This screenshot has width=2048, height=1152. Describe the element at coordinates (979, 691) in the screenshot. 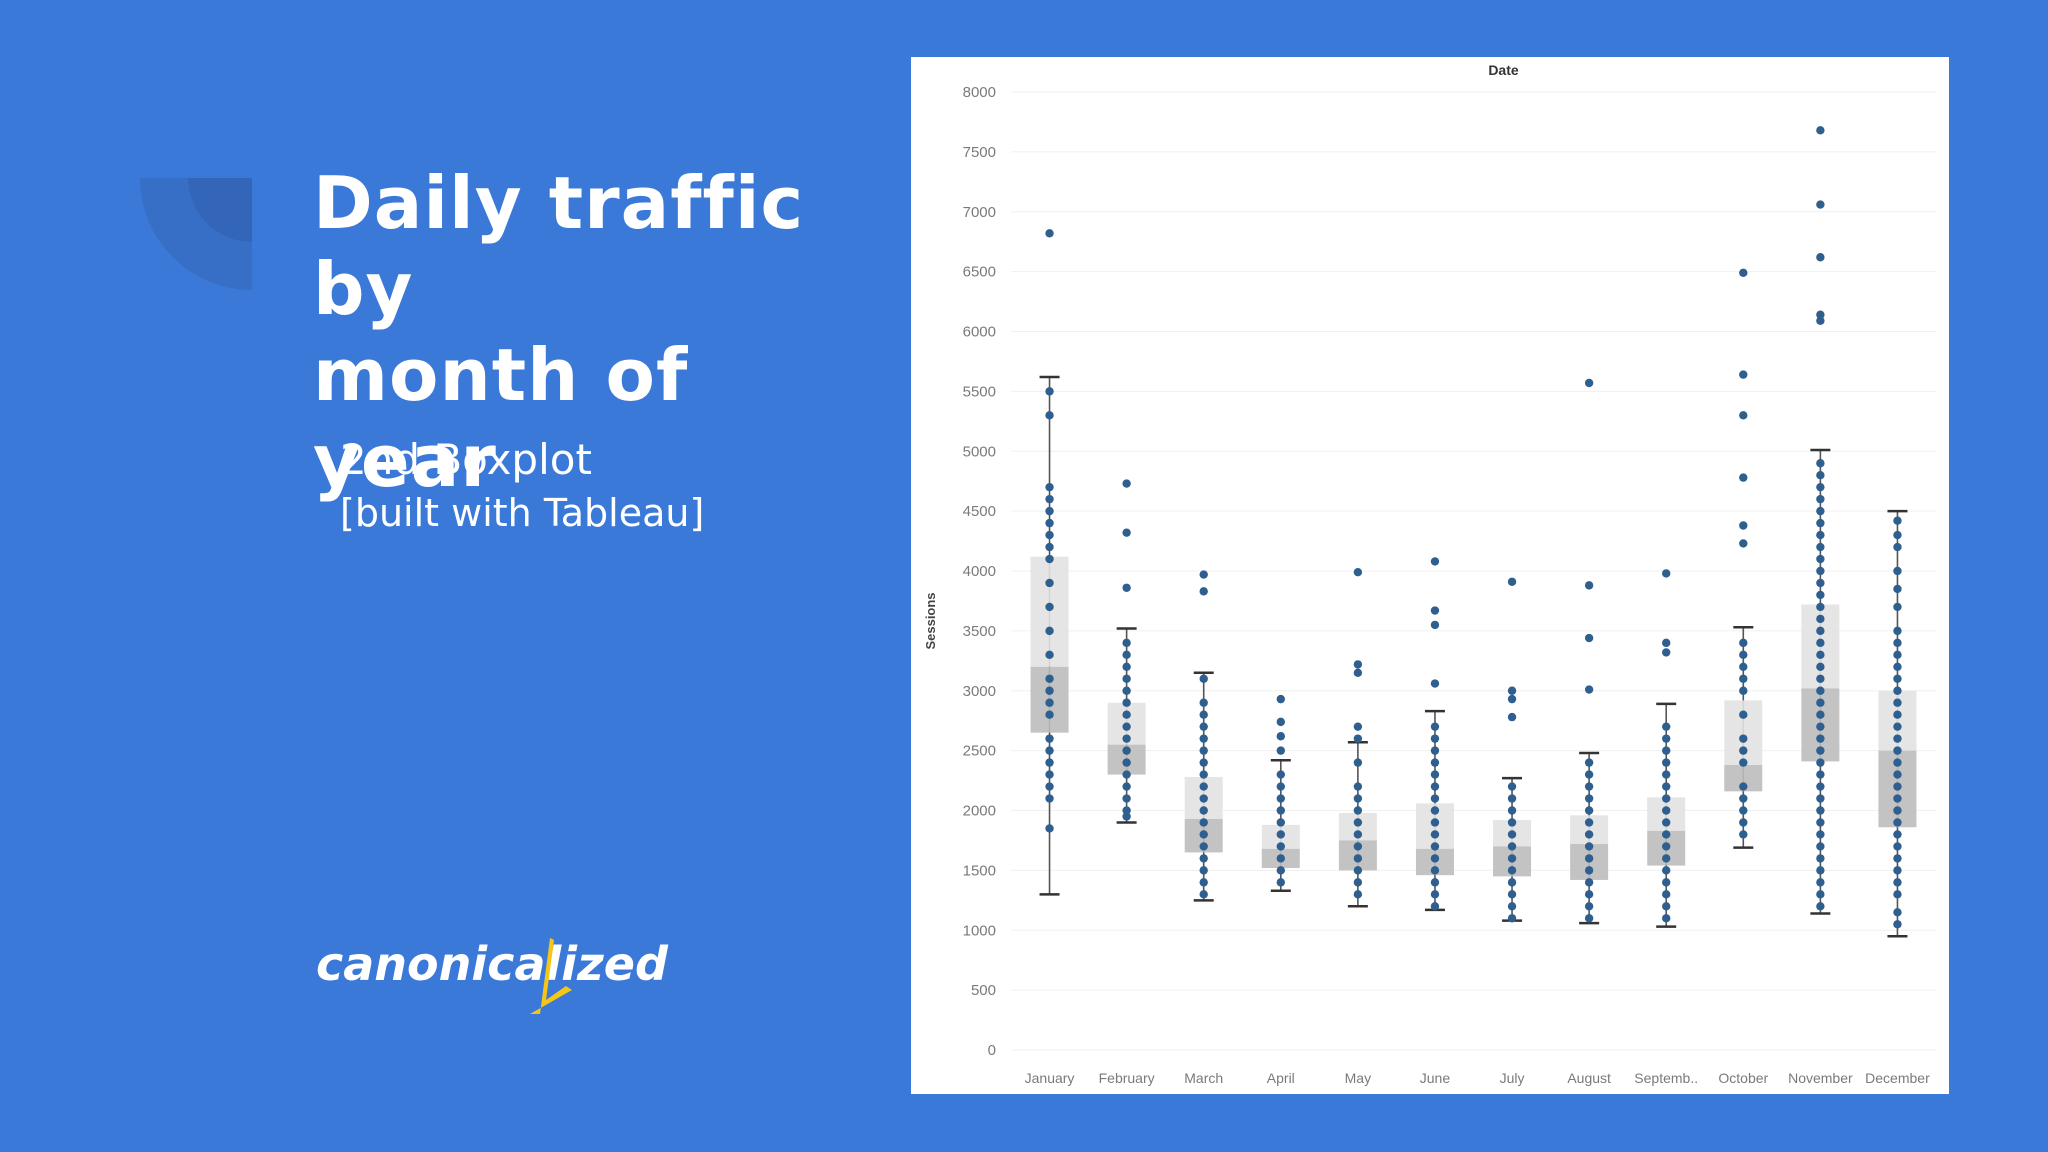

I see `y-tick-label: 3000` at that location.